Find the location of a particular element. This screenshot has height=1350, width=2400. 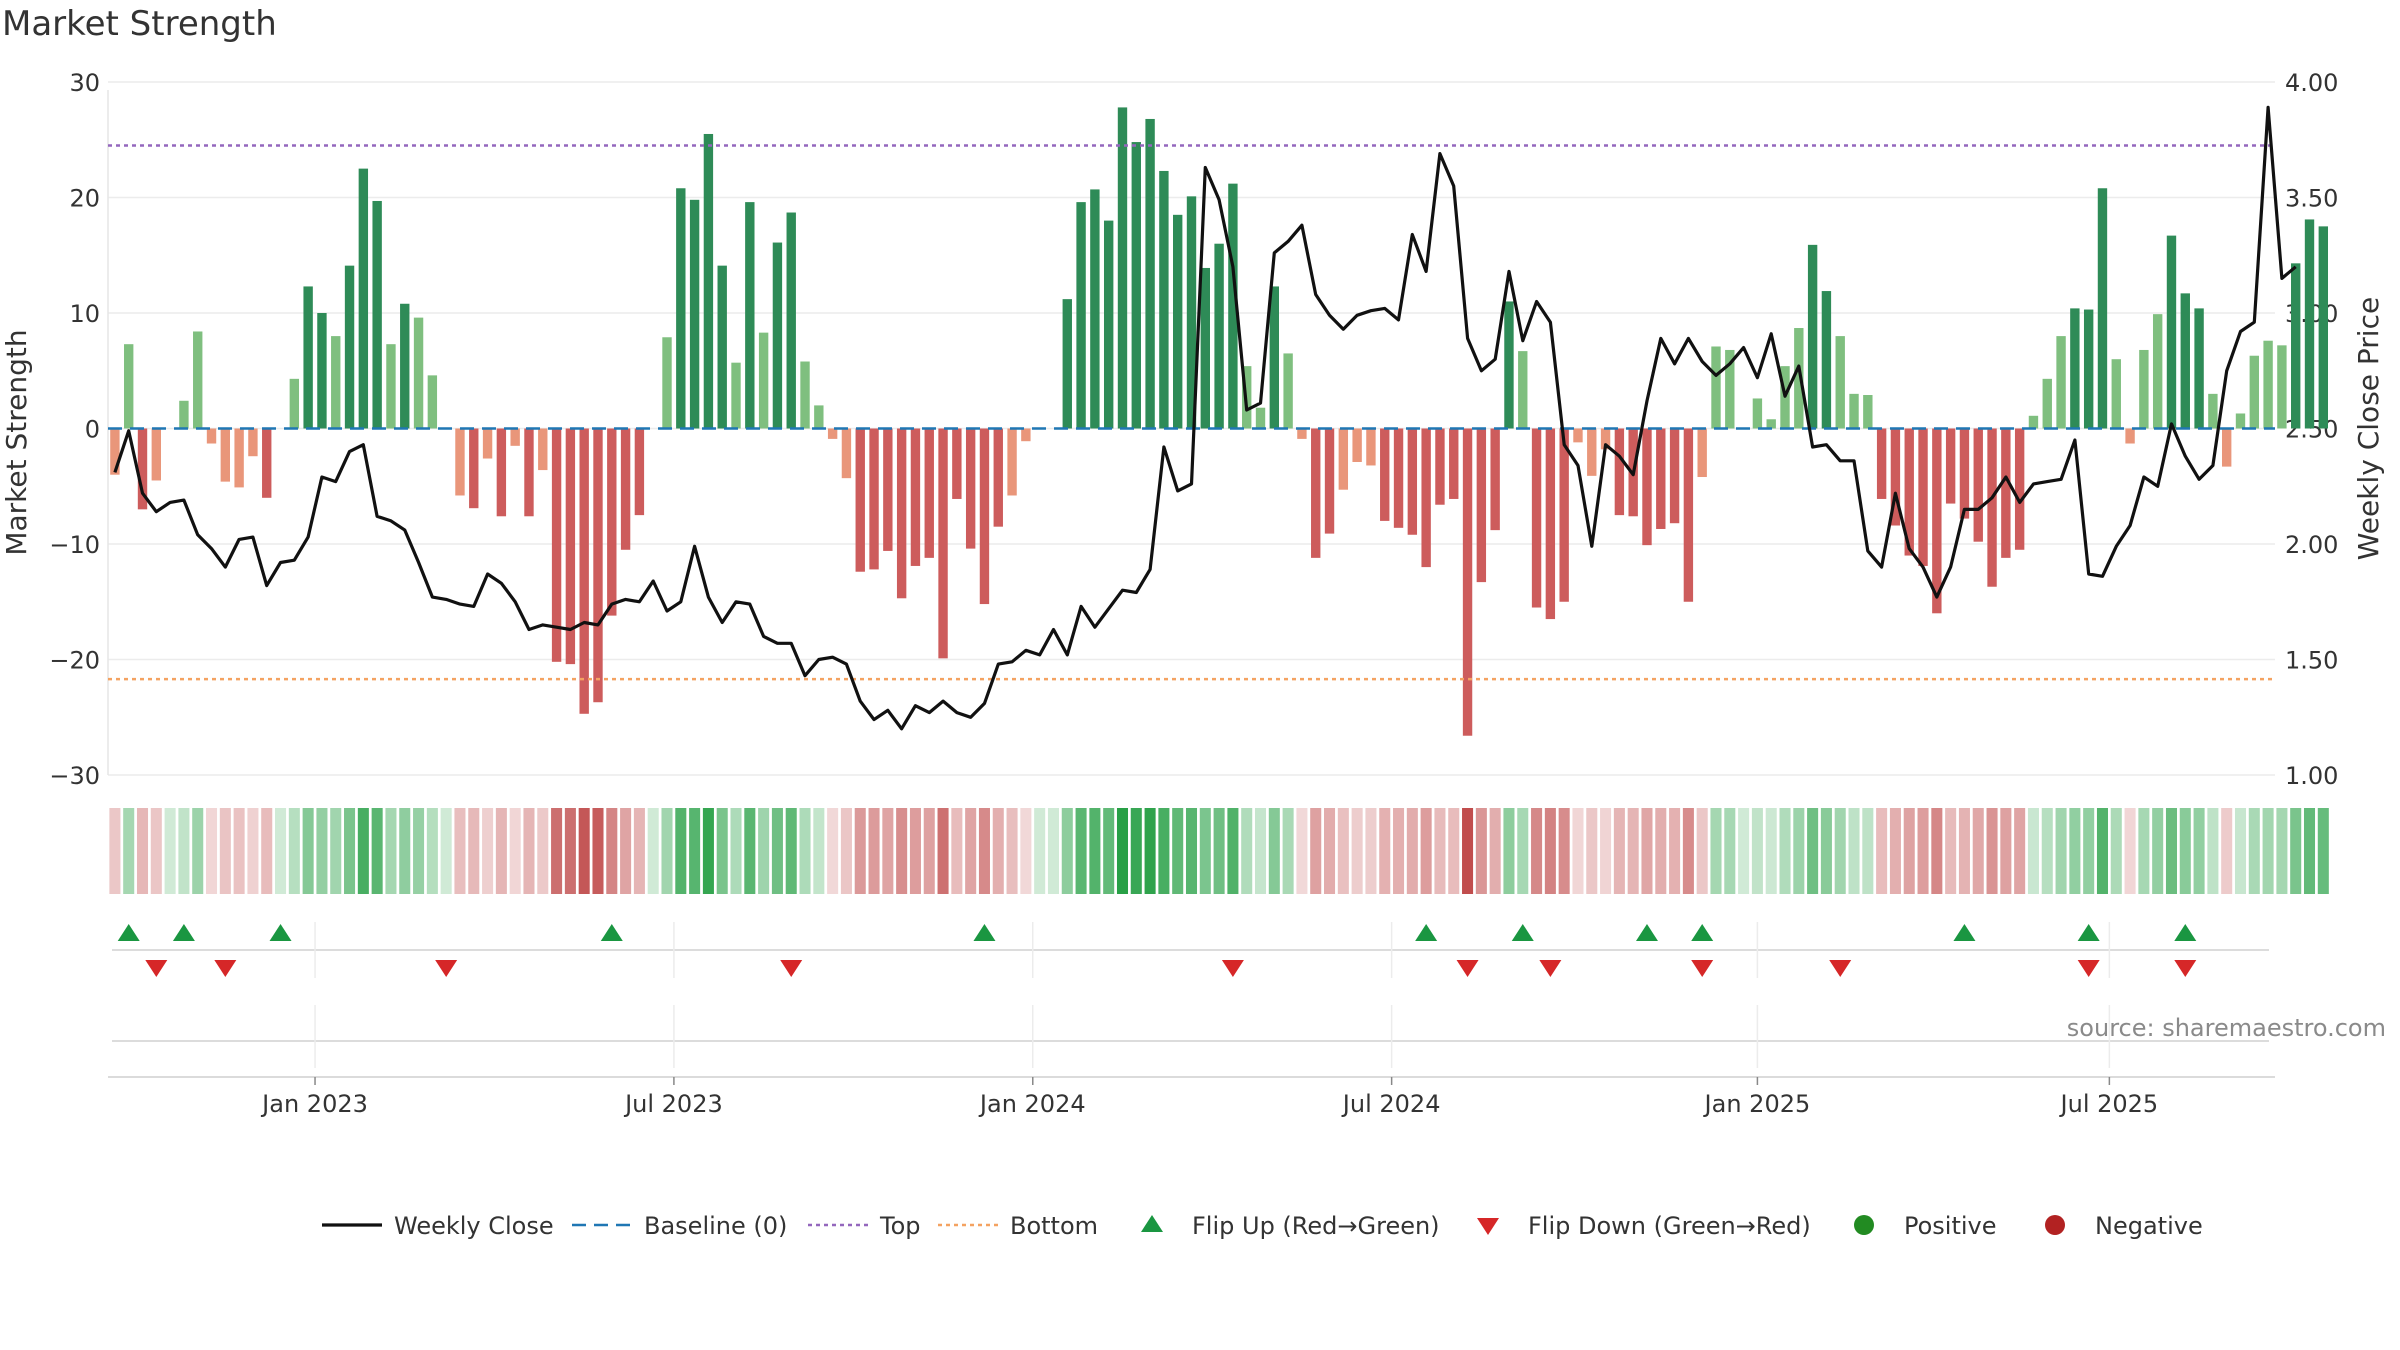

legend-swatch-negative is located at coordinates (2055, 1225).